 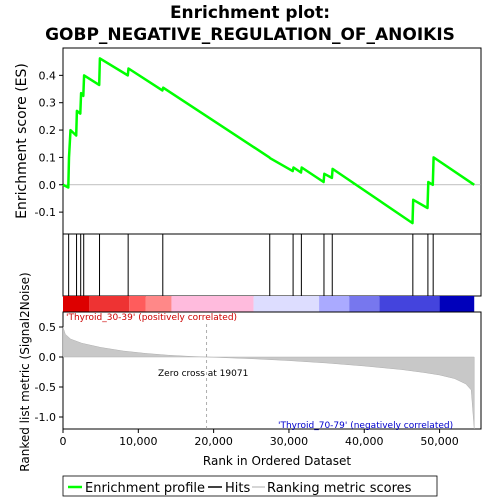 What do you see at coordinates (48, 103) in the screenshot?
I see `es-ytick-label: 0.3` at bounding box center [48, 103].